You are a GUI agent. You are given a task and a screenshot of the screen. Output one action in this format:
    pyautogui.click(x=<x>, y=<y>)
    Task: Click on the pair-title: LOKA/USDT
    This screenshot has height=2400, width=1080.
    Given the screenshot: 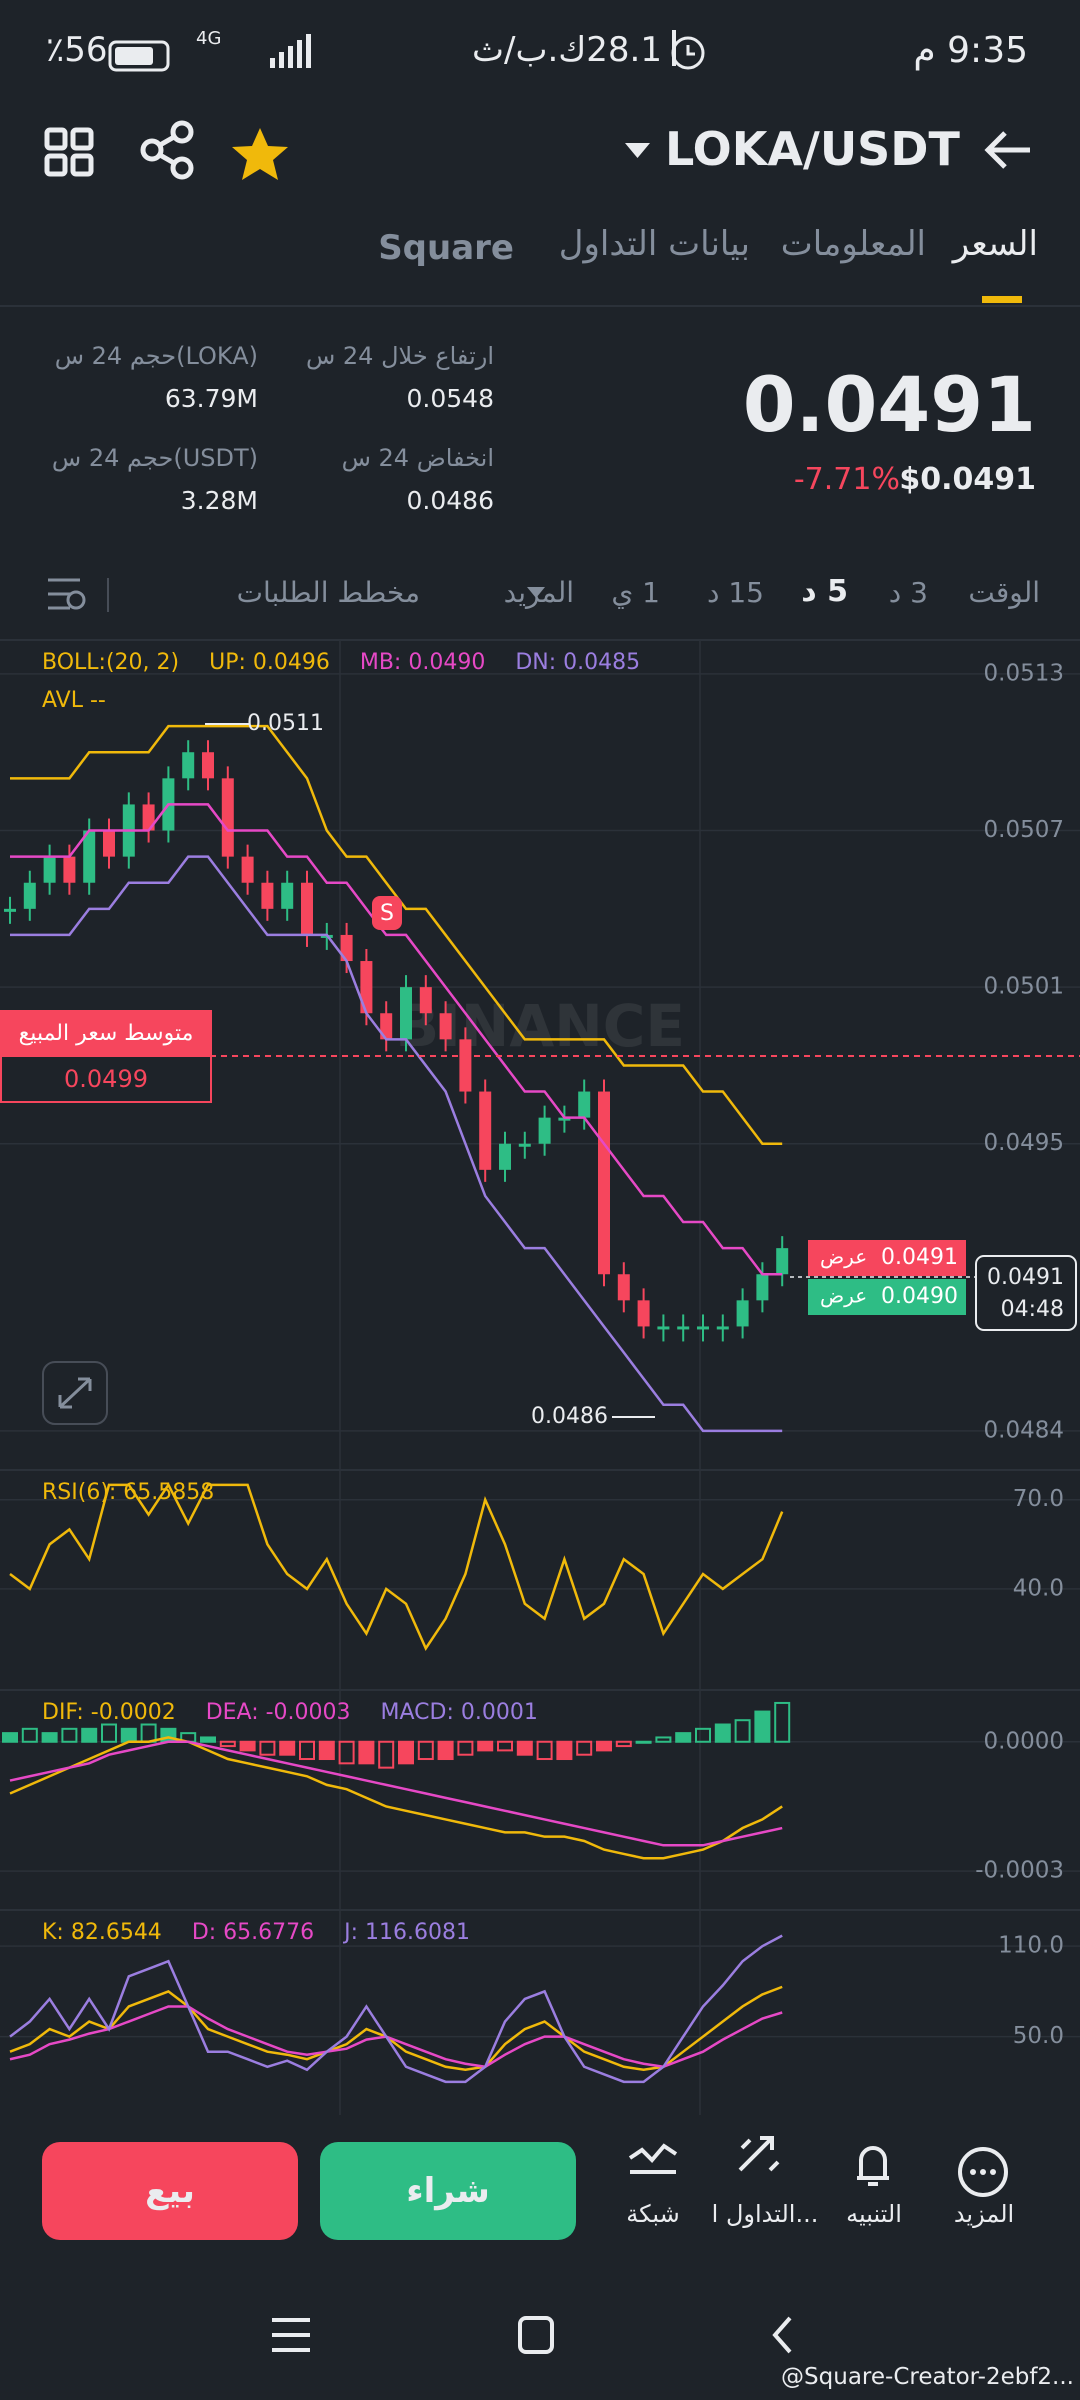 What is the action you would take?
    pyautogui.click(x=812, y=149)
    